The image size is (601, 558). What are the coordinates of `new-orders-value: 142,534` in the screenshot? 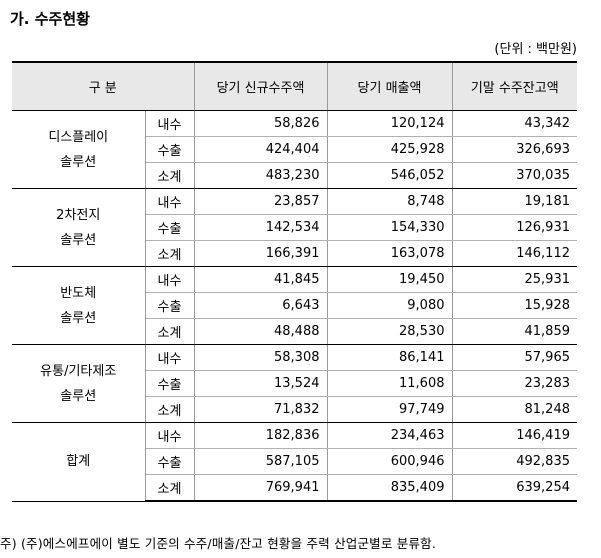 It's located at (260, 227).